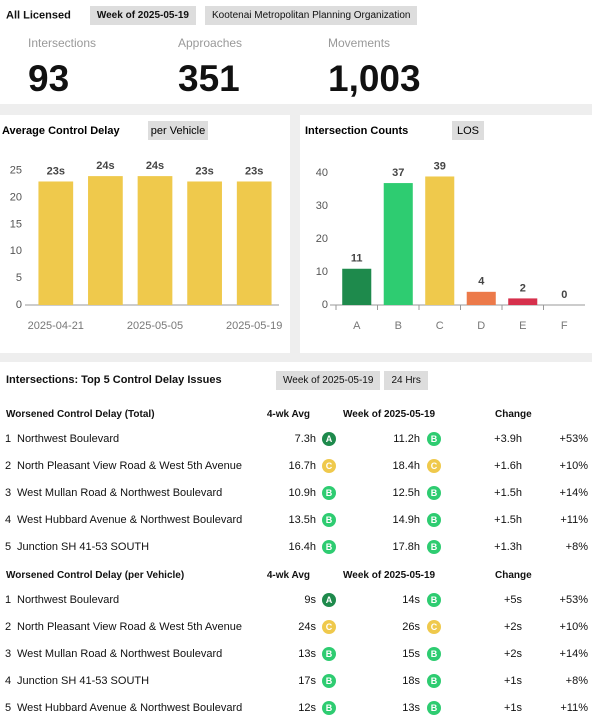 This screenshot has height=722, width=592. I want to click on rank: 5, so click(8, 708).